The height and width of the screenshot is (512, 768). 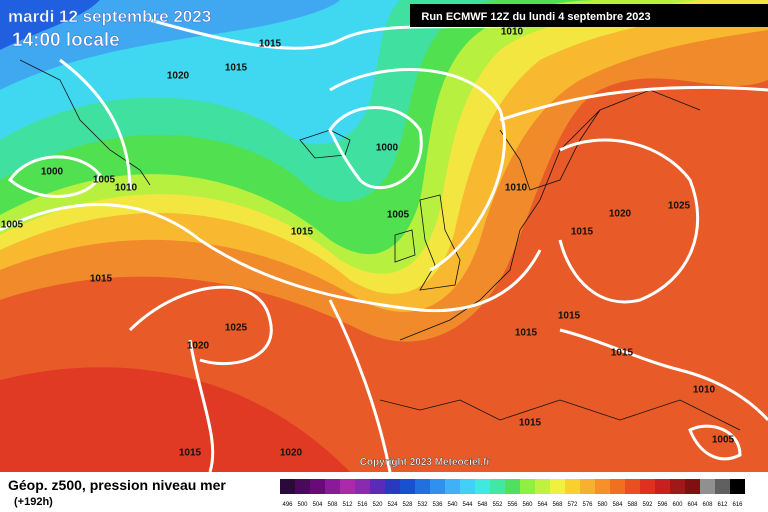 I want to click on legend-label: 548, so click(x=482, y=505).